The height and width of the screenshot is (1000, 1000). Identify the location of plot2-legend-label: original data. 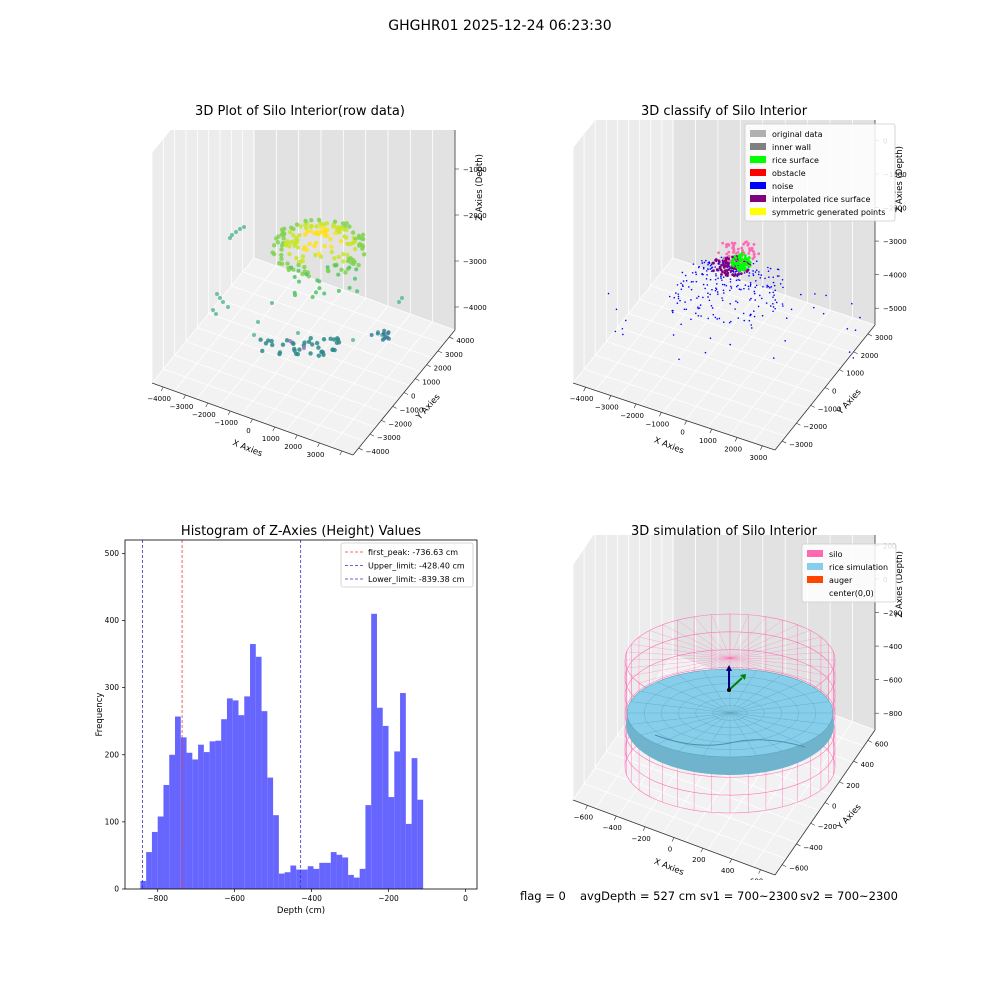
(797, 134).